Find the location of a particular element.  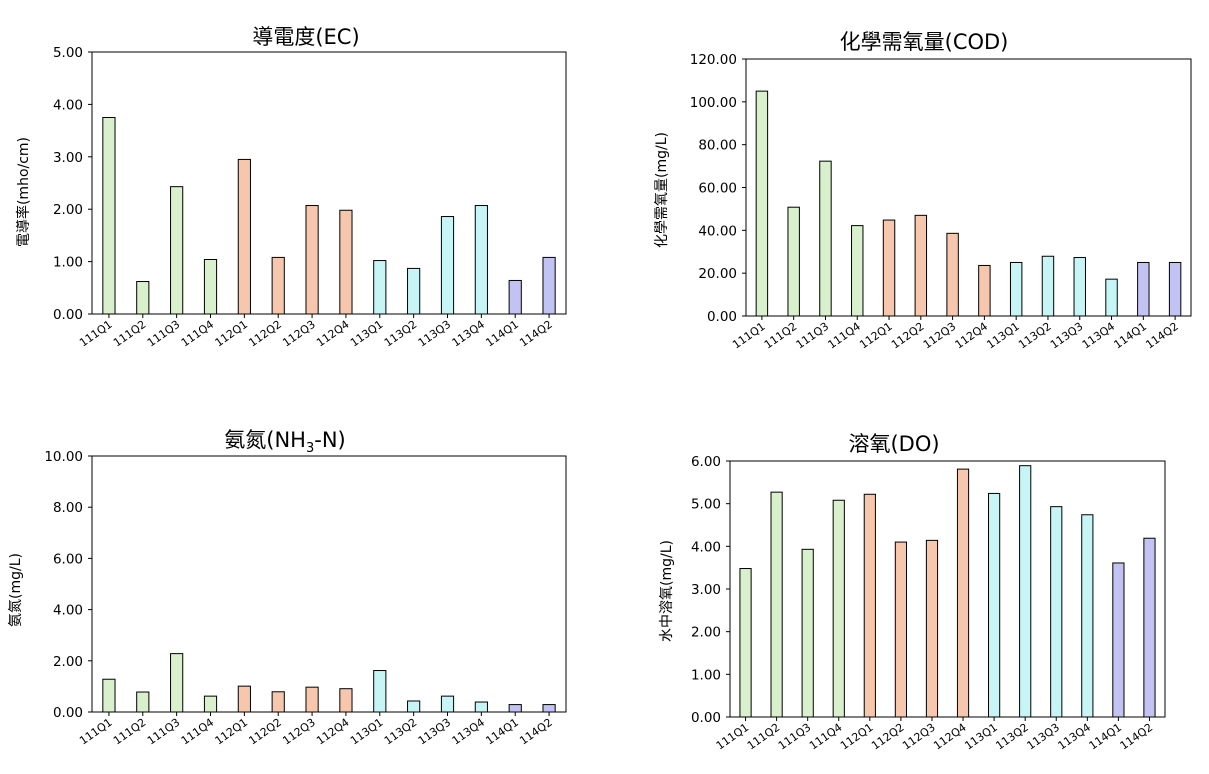

chart-do-xtick-label: 112Q3 is located at coordinates (918, 737).